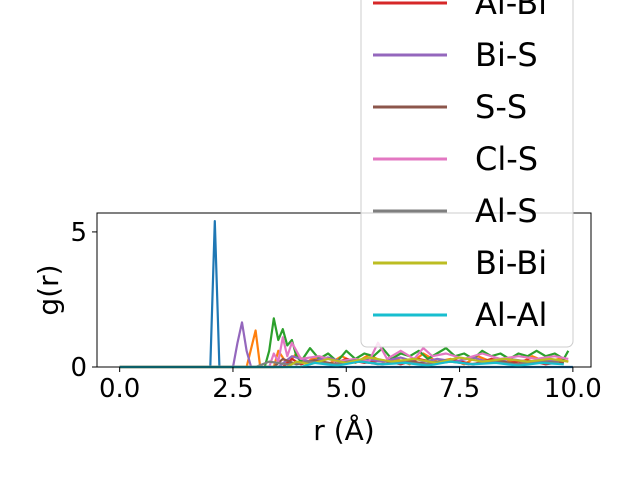 The image size is (640, 480). What do you see at coordinates (573, 389) in the screenshot?
I see `x-tick-label: 10.0` at bounding box center [573, 389].